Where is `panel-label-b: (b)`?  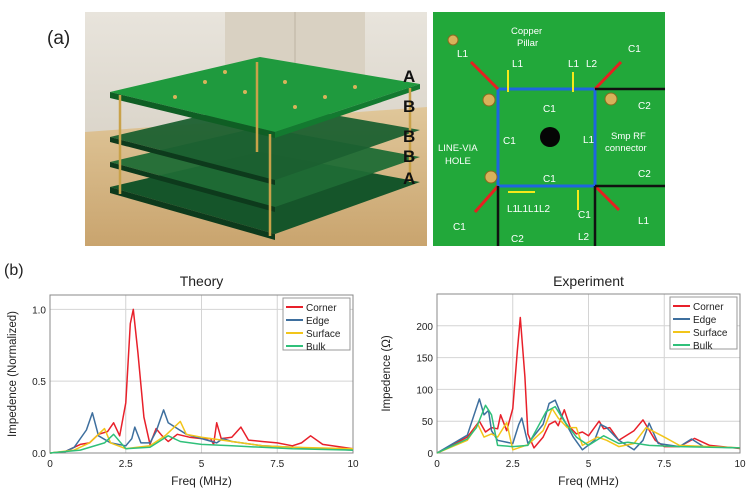
panel-label-b: (b) is located at coordinates (14, 270).